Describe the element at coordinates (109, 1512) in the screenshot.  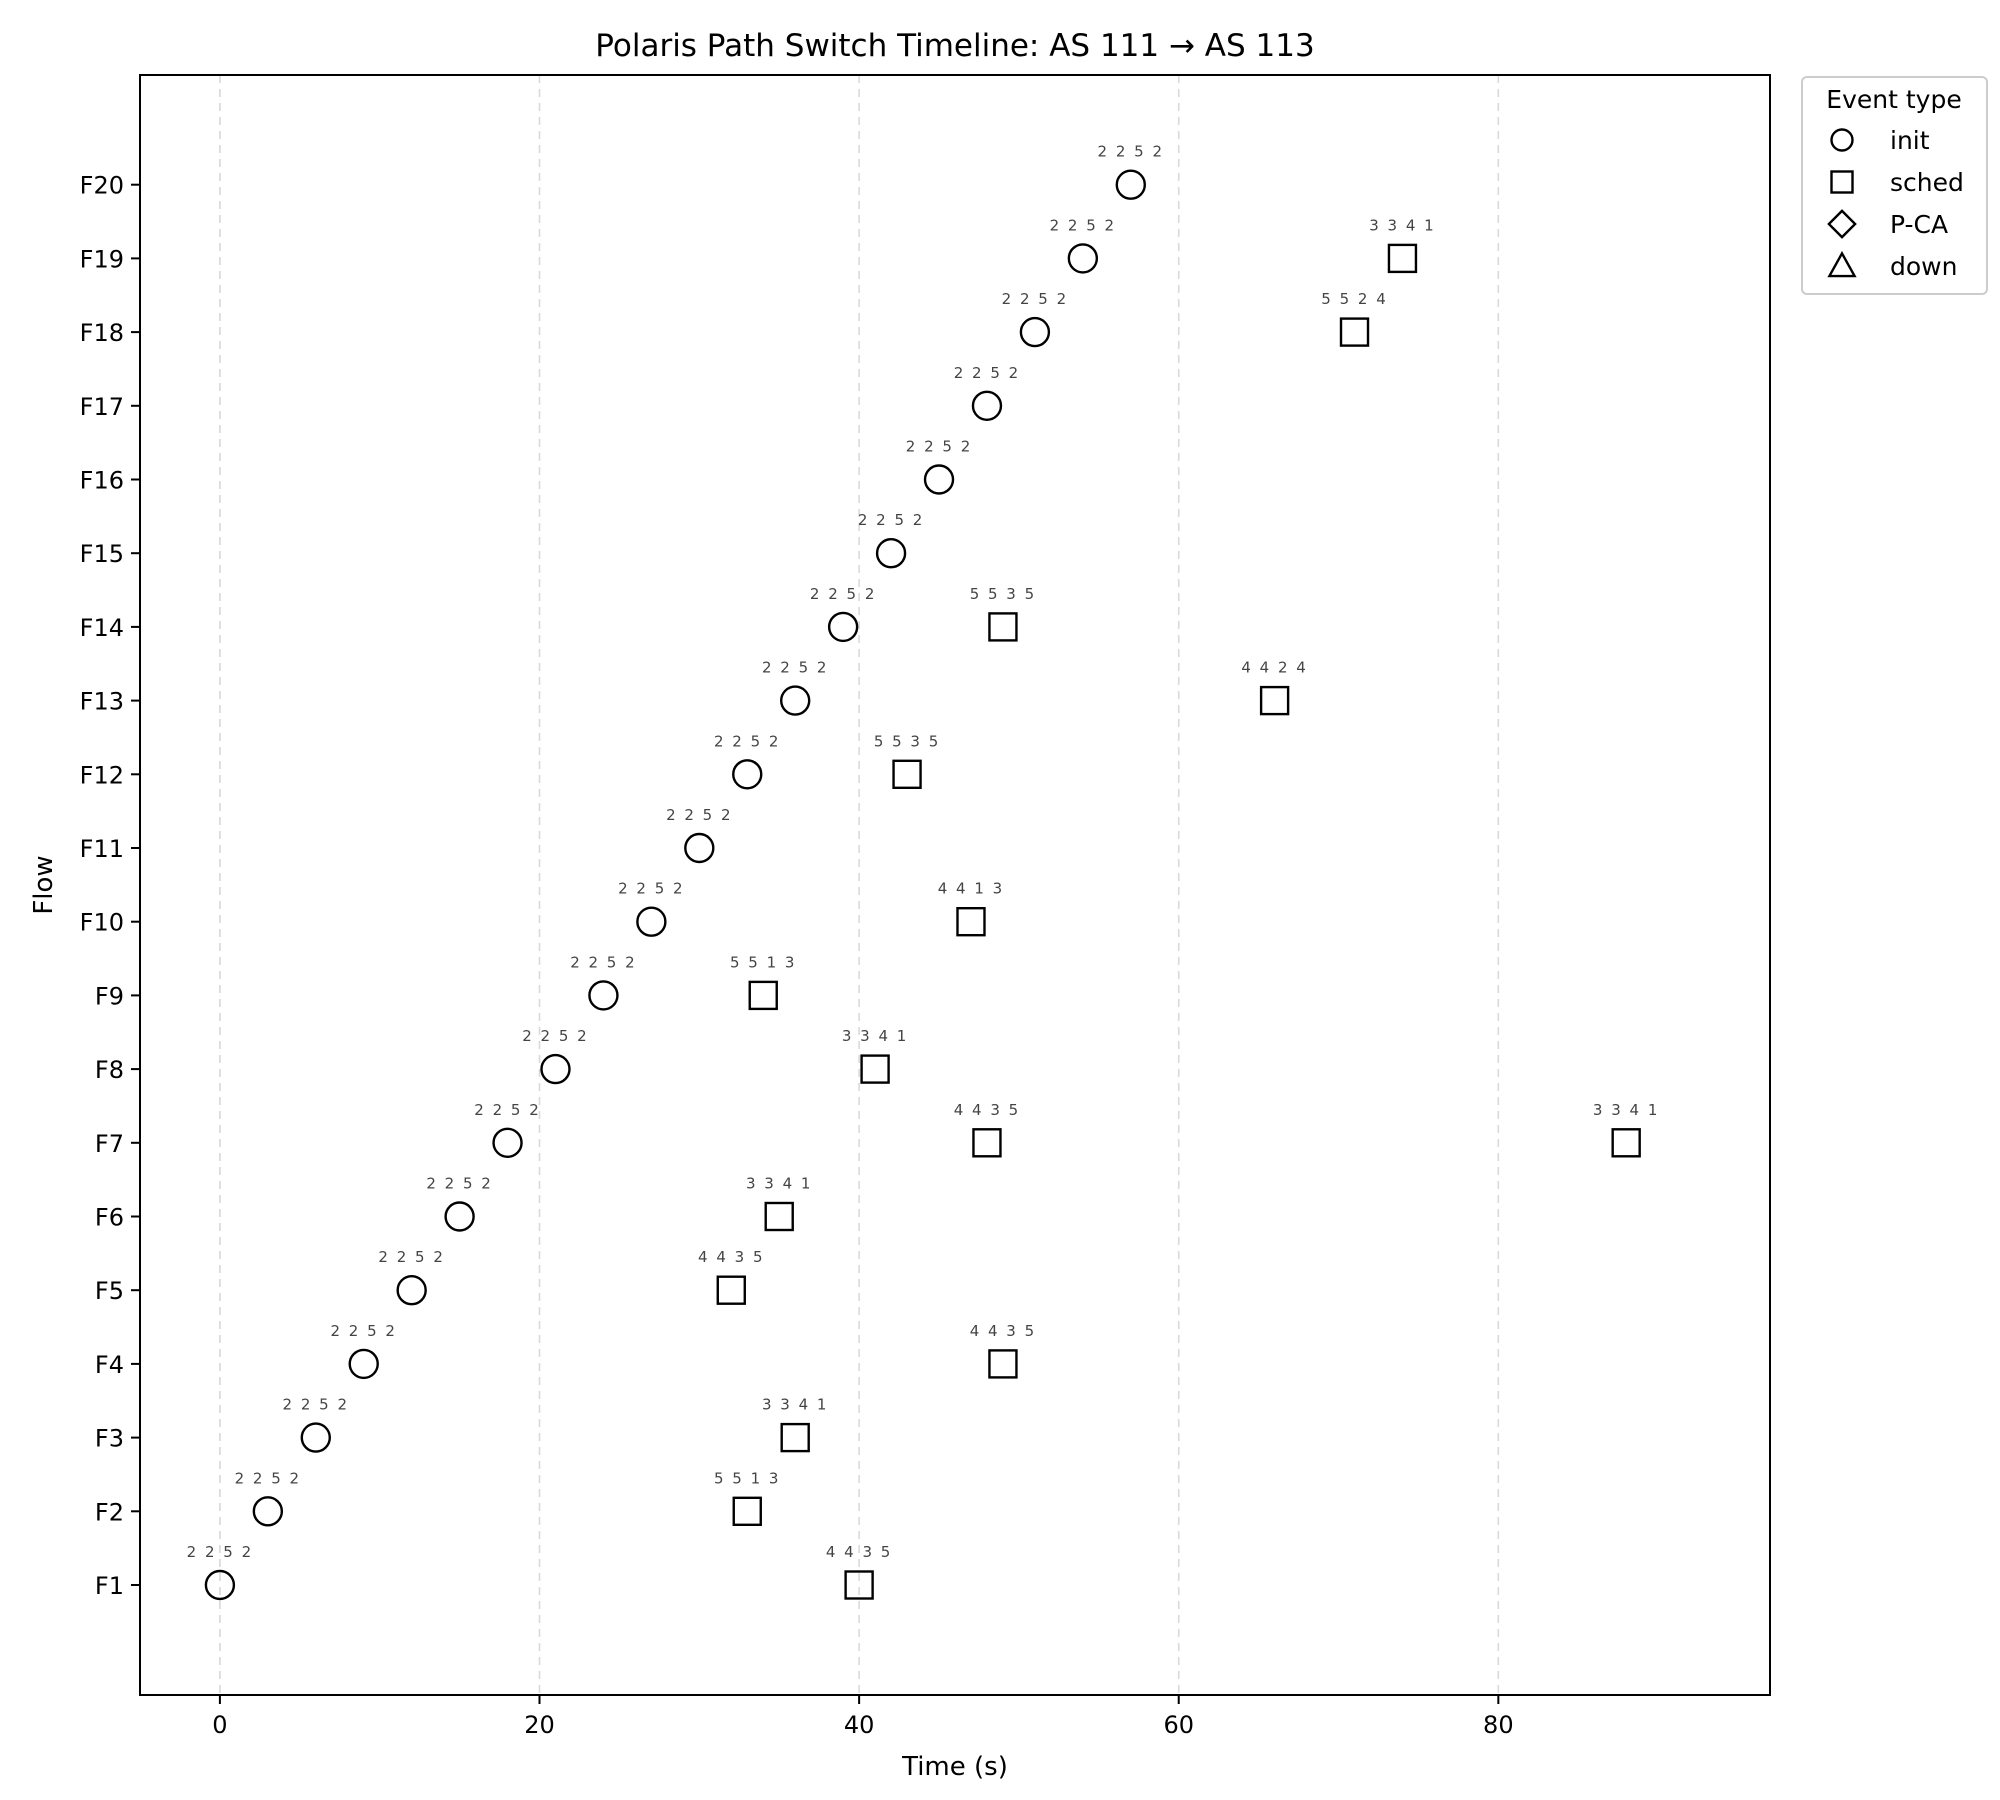
I see `y-tick-label: F2` at that location.